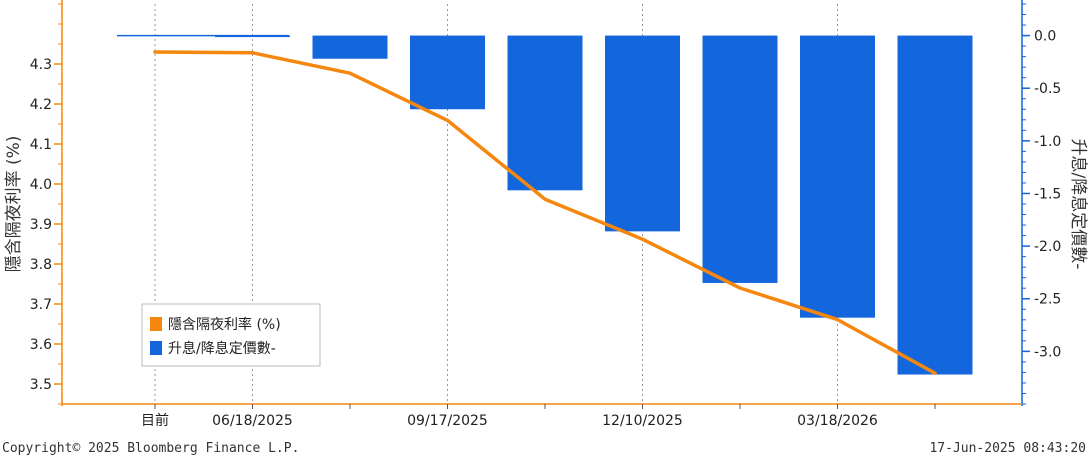 Image resolution: width=1090 pixels, height=464 pixels. What do you see at coordinates (150, 448) in the screenshot?
I see `copyright-text: Copyright© 2025 Bloomberg Finance L.P.` at bounding box center [150, 448].